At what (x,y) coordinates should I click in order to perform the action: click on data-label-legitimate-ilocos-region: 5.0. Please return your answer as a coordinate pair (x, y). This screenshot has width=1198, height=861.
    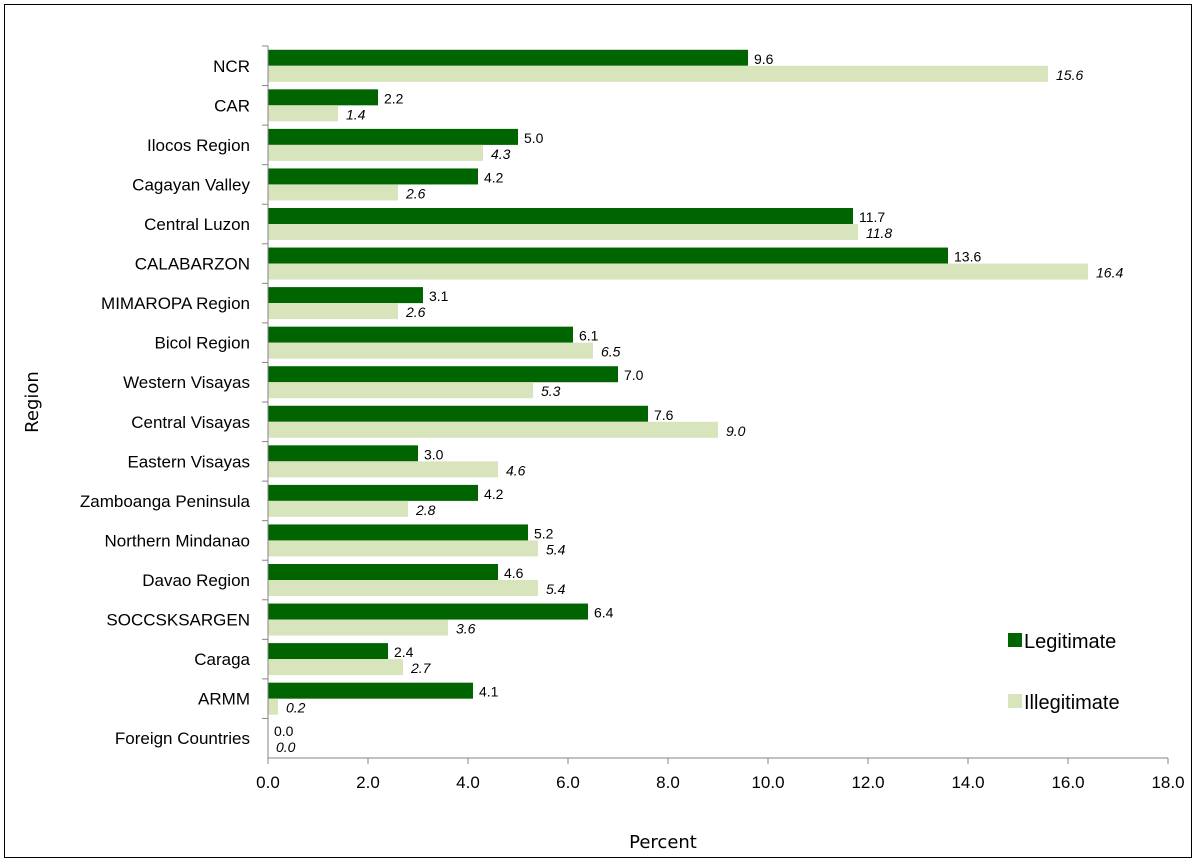
    Looking at the image, I should click on (534, 138).